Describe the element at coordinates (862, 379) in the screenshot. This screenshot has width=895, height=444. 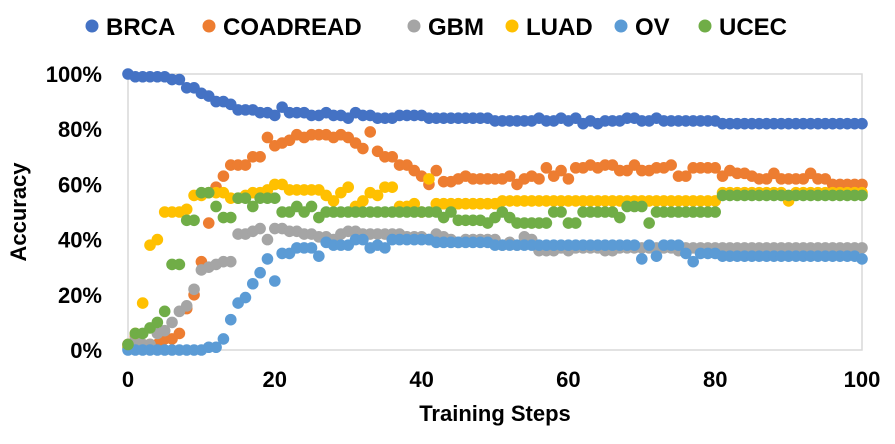
I see `x-tick-label-100: 100` at that location.